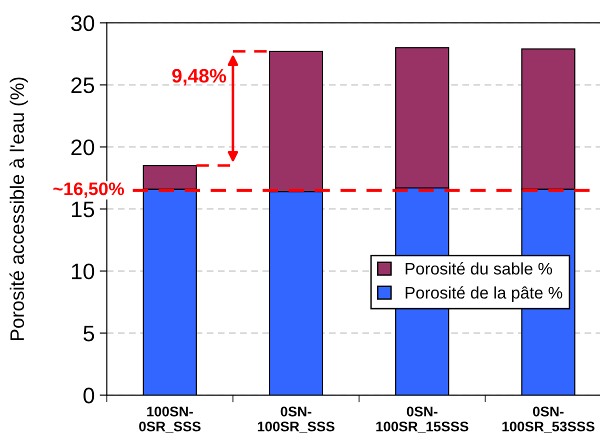 Image resolution: width=600 pixels, height=448 pixels. What do you see at coordinates (19, 209) in the screenshot?
I see `y-axis-title: Porosité accessible à l'eau (%)` at bounding box center [19, 209].